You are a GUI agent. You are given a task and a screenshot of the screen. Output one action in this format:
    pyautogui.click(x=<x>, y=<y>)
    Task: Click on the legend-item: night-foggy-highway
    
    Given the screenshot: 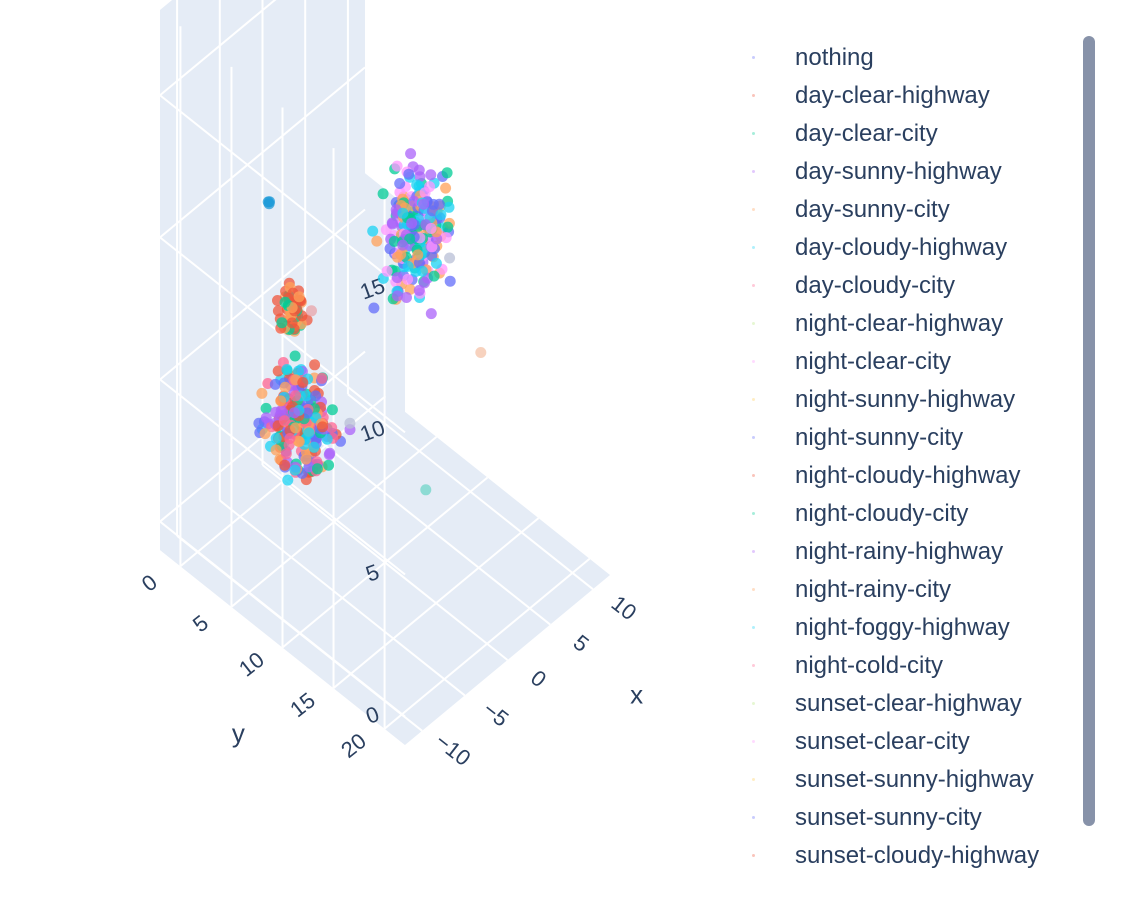 What is the action you would take?
    pyautogui.click(x=910, y=627)
    